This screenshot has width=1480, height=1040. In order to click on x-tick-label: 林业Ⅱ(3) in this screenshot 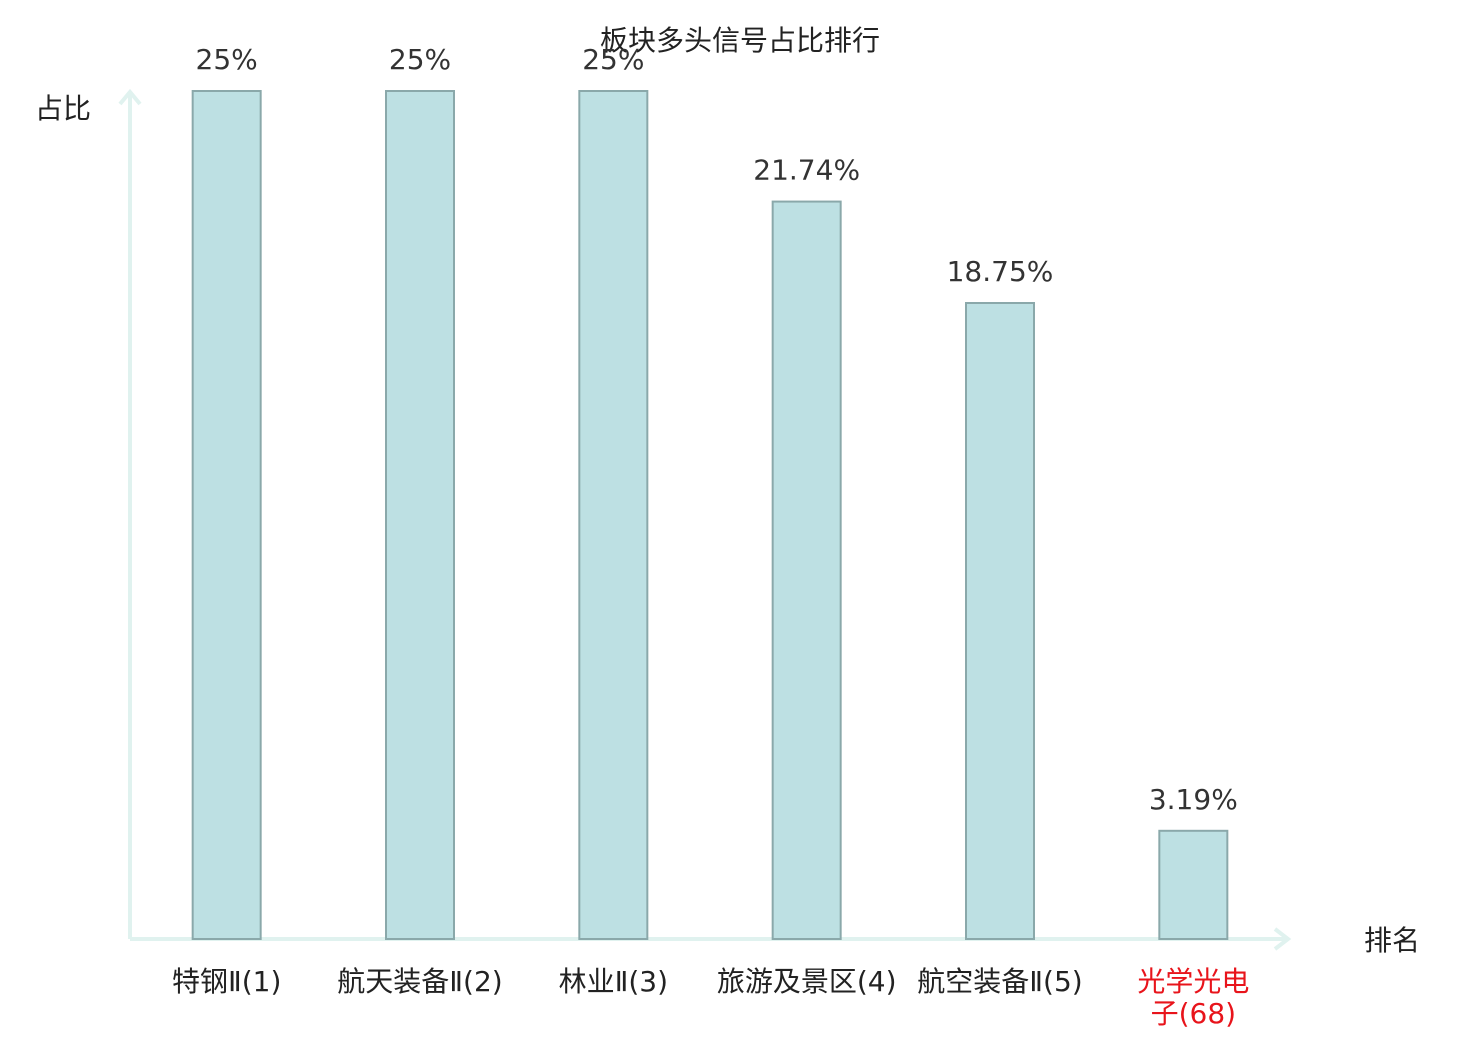, I will do `click(613, 981)`.